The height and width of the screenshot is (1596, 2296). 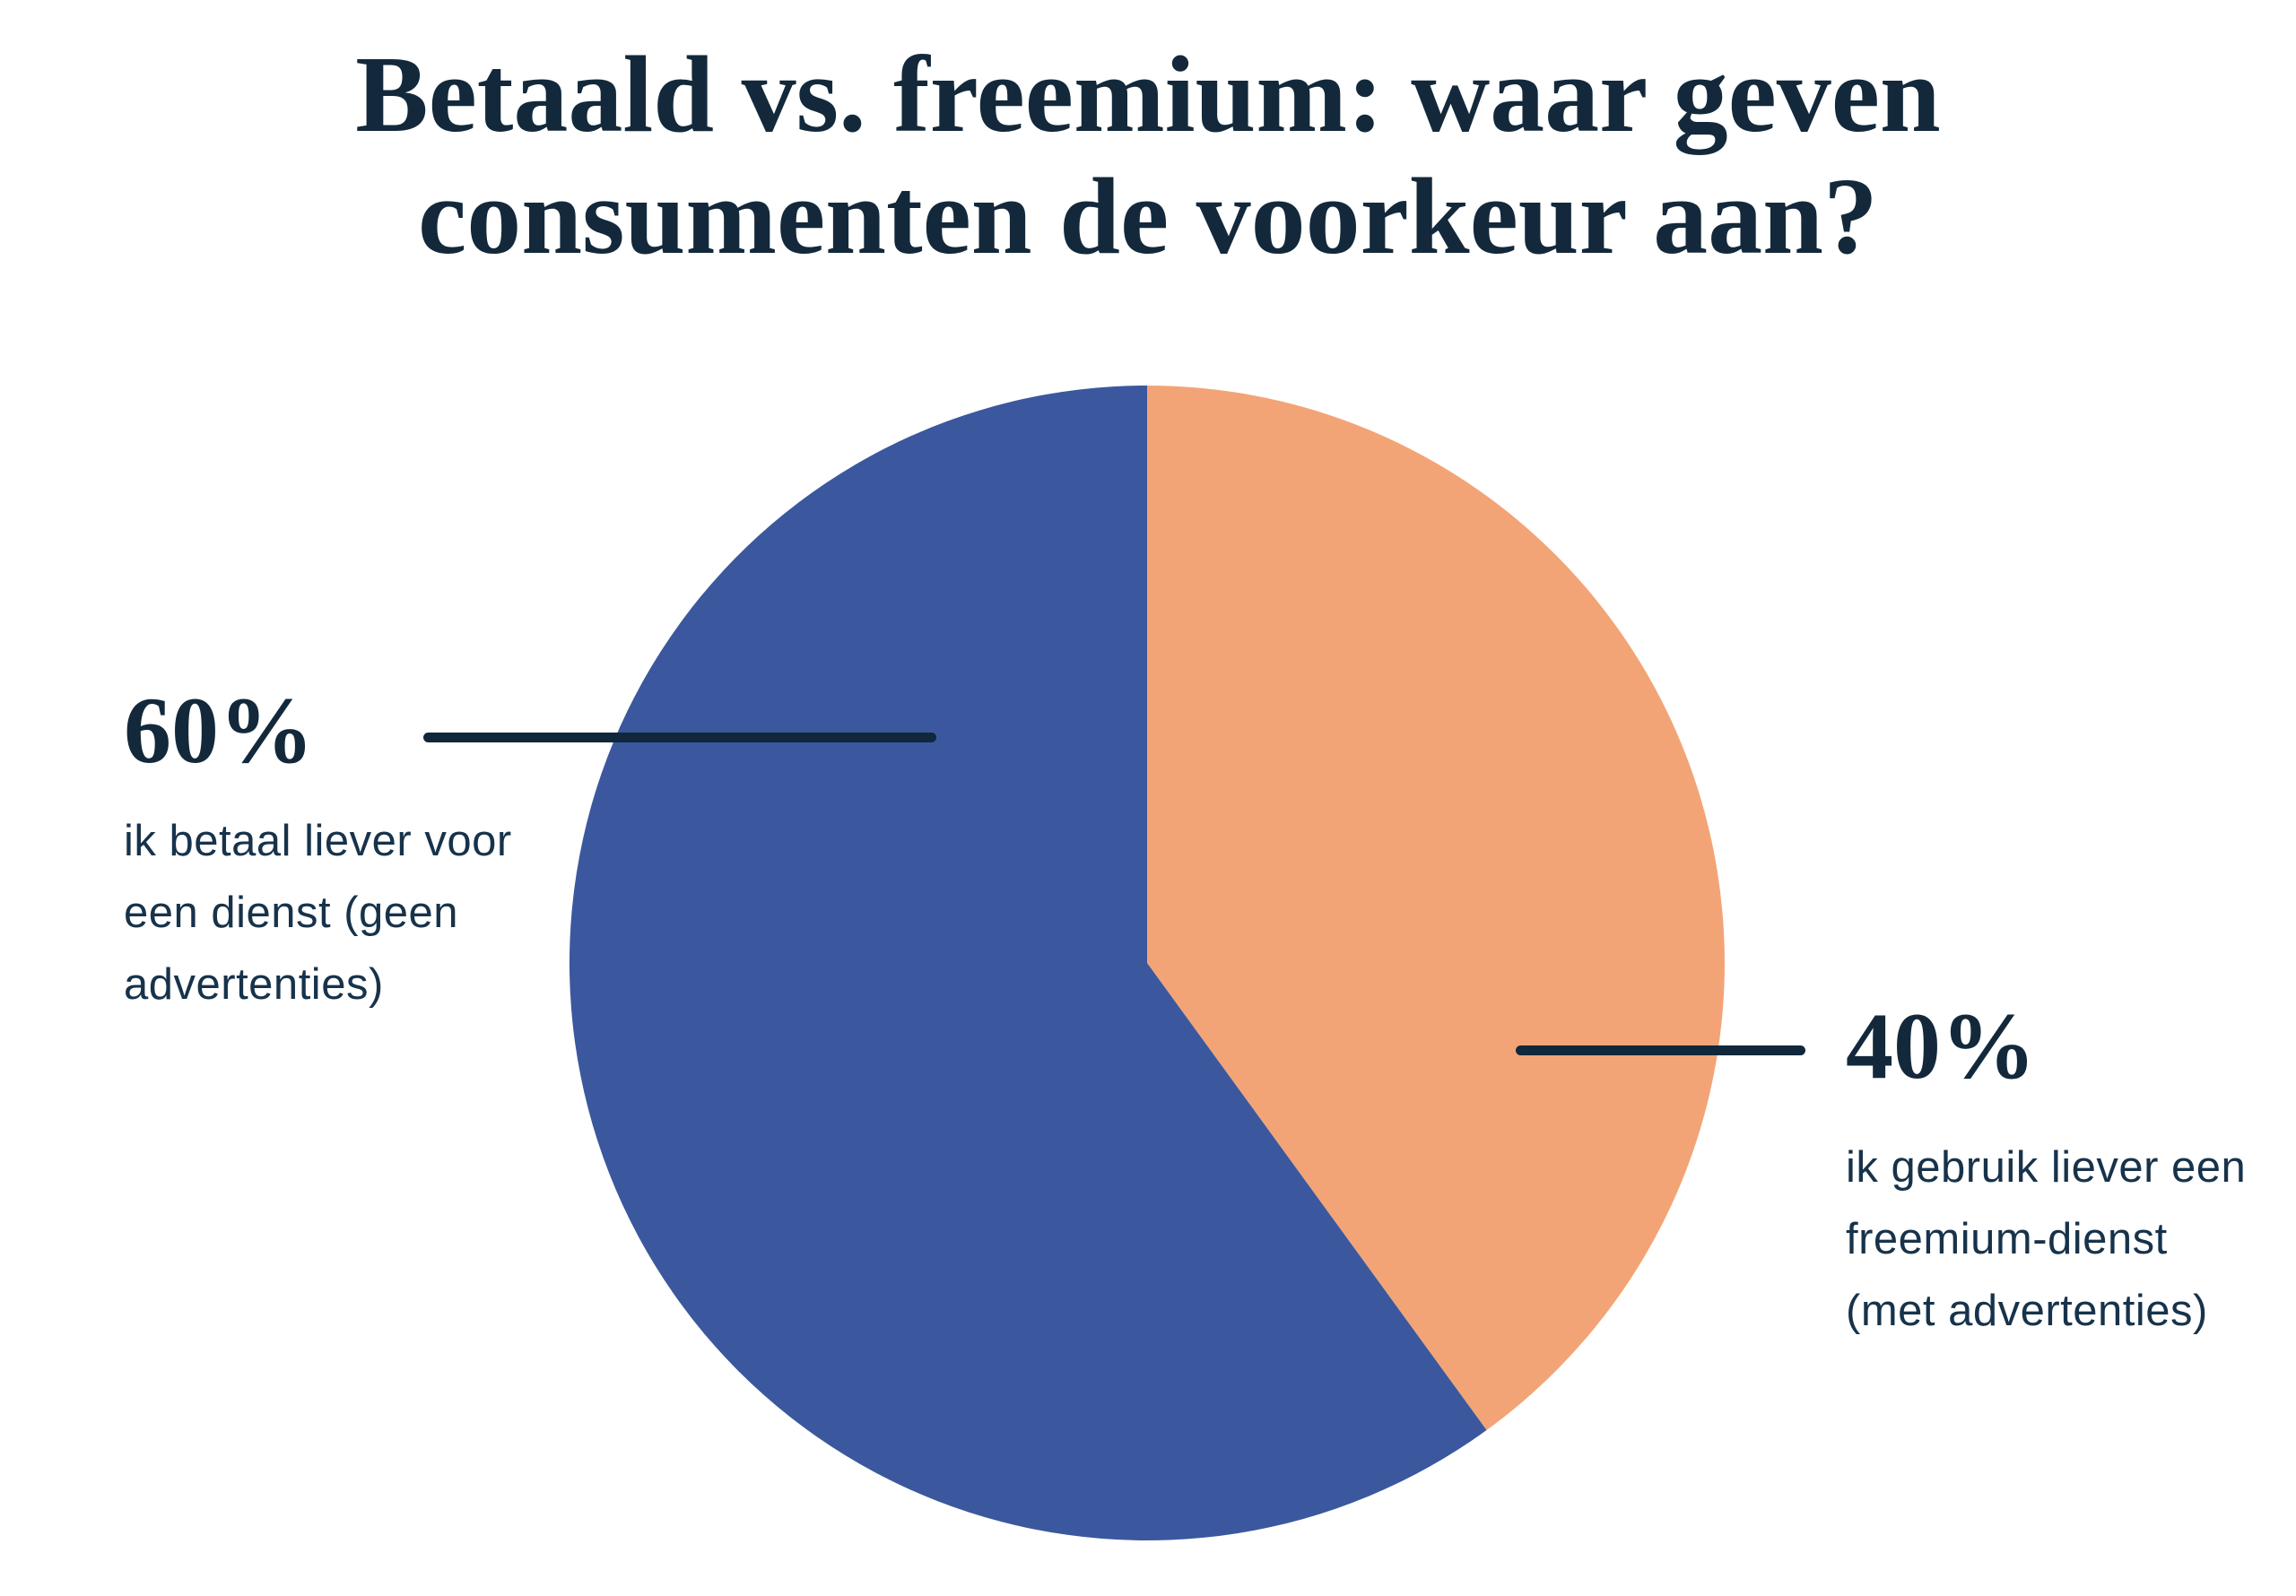 What do you see at coordinates (1148, 95) in the screenshot?
I see `chart-title-line1: Betaald vs. freemium: waar geven` at bounding box center [1148, 95].